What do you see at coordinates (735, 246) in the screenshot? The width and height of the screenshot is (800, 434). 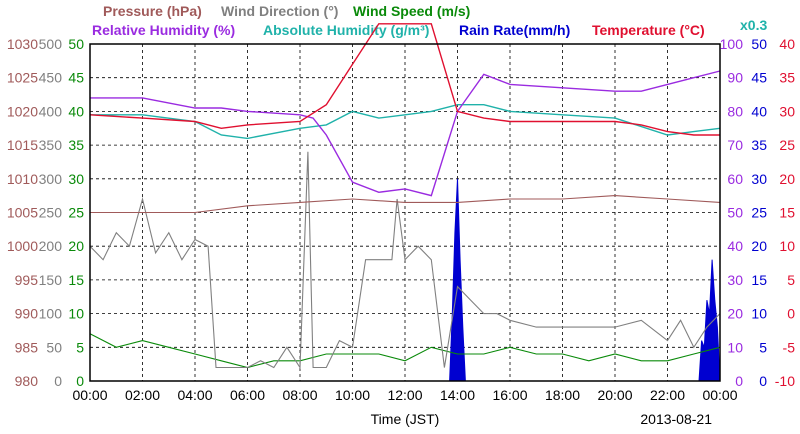 I see `y-tick-humidity: 40` at bounding box center [735, 246].